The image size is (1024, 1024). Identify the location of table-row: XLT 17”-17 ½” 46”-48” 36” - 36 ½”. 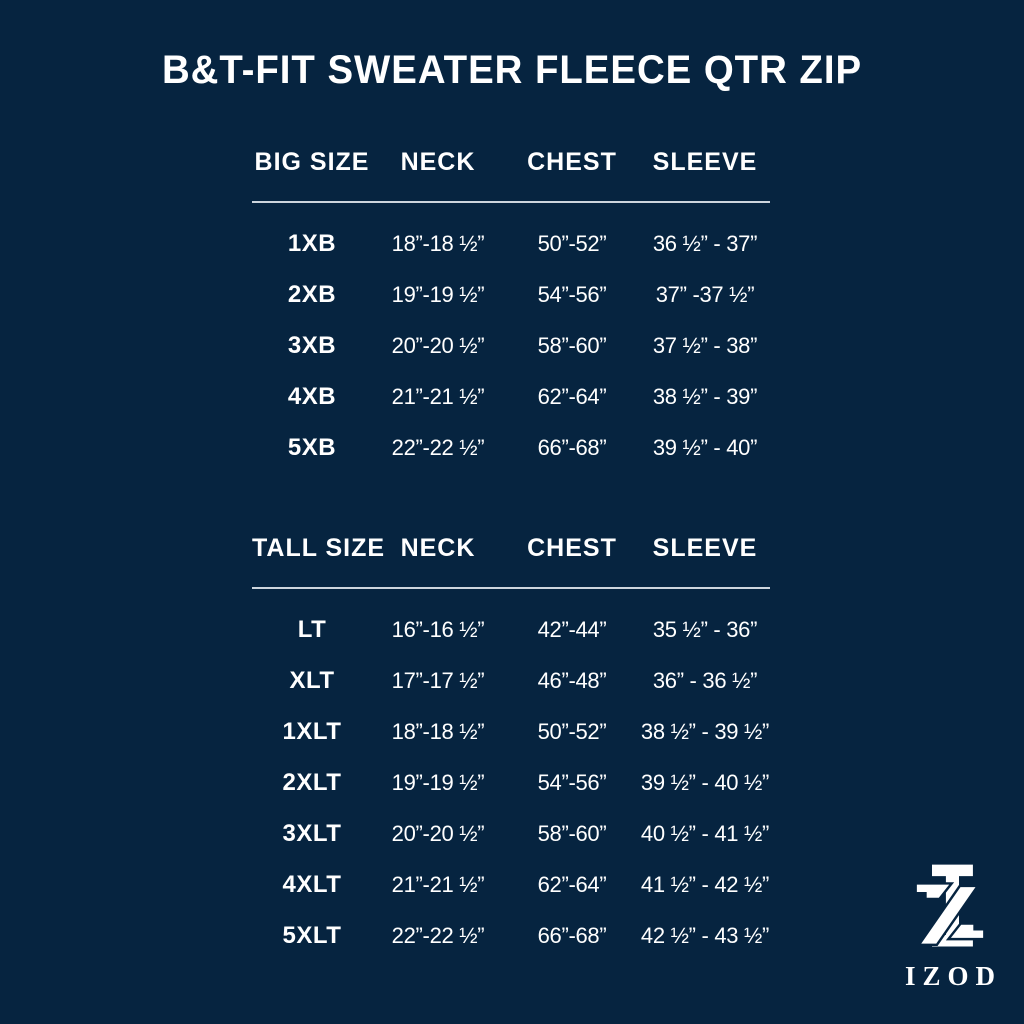
(511, 680).